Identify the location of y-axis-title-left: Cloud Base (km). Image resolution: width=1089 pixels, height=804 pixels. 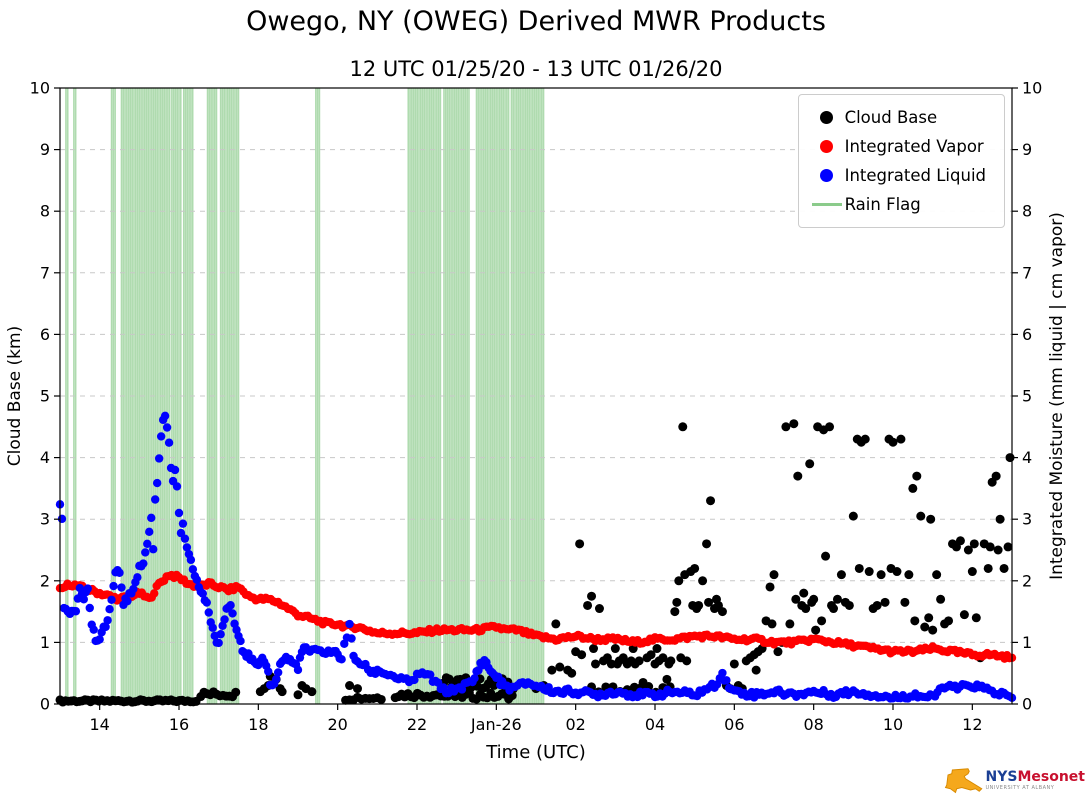
(15, 396).